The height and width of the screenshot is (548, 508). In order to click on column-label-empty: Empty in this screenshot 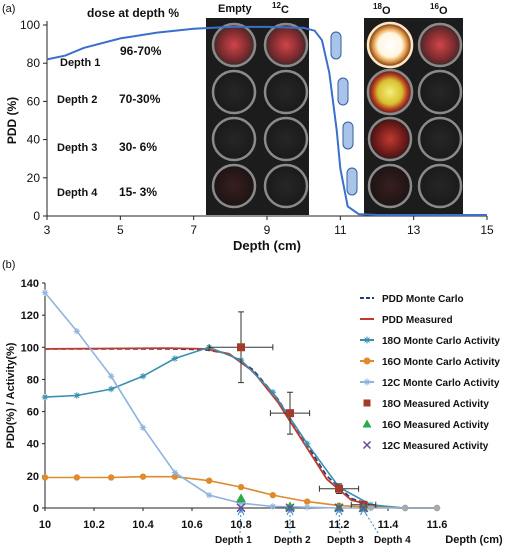, I will do `click(235, 9)`.